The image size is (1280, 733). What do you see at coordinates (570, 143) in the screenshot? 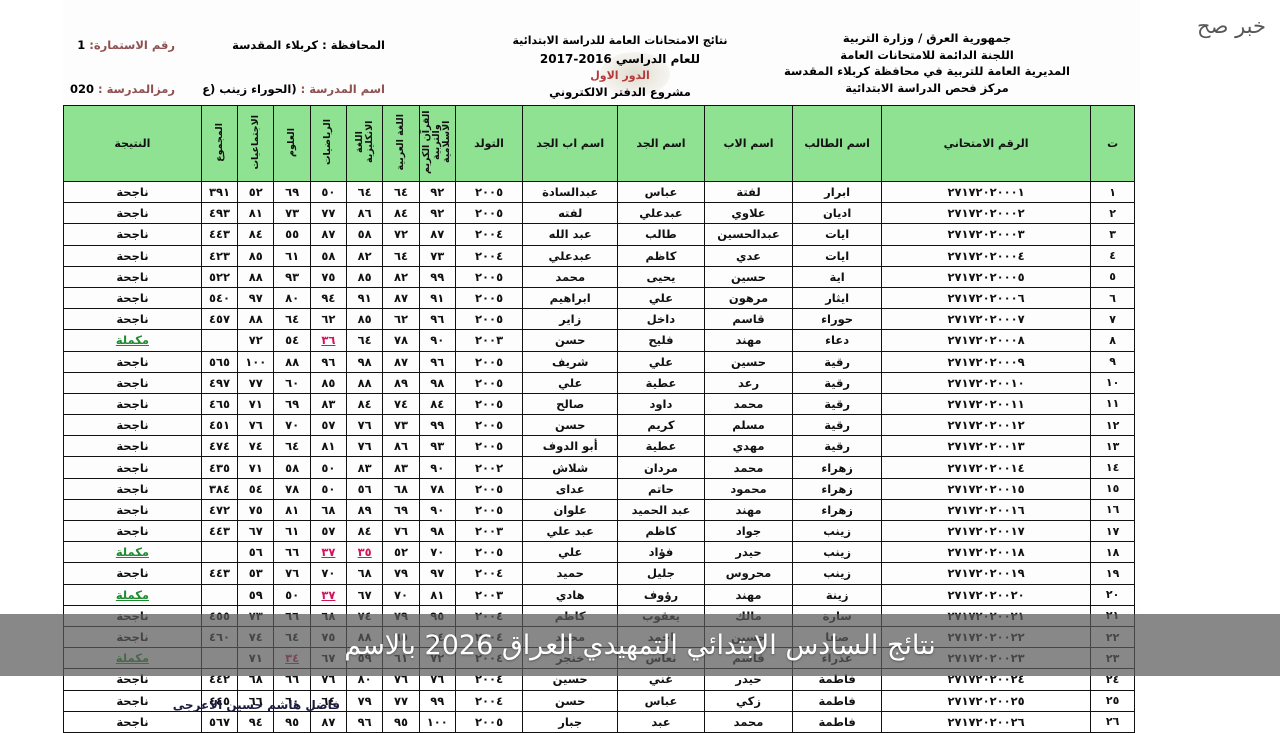
I see `th-great-grandfather-name: اسم اب الجد` at bounding box center [570, 143].